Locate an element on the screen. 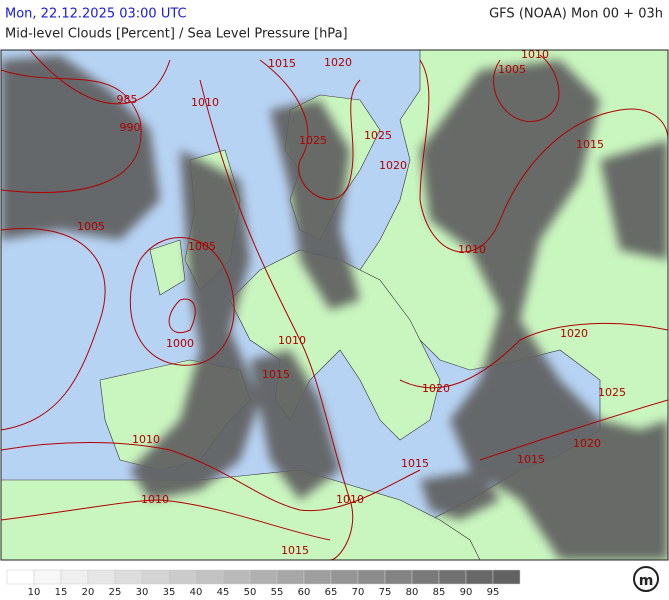 The height and width of the screenshot is (600, 669). isobar-label: 985 is located at coordinates (127, 99).